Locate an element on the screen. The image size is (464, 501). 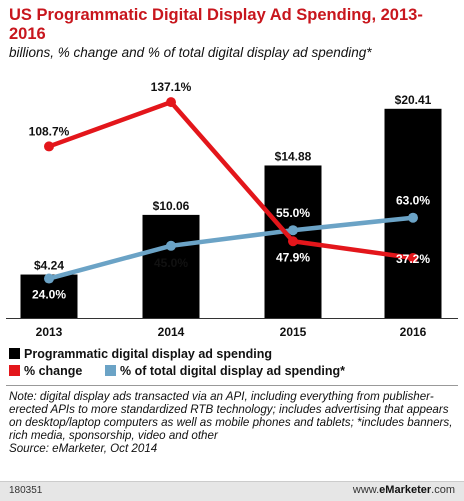
share-point-2016 is located at coordinates (413, 217).